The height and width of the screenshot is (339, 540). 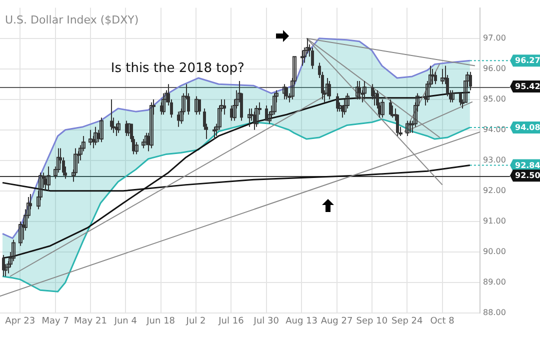 I want to click on y-tick-label: 89.00, so click(x=494, y=282).